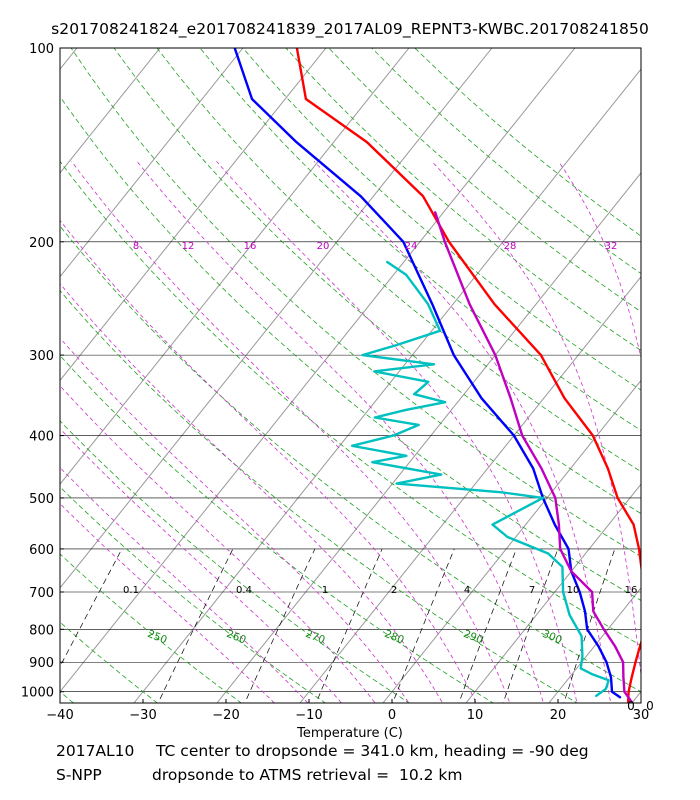 The height and width of the screenshot is (800, 700). Describe the element at coordinates (308, 715) in the screenshot. I see `x-tick-label: −10` at that location.